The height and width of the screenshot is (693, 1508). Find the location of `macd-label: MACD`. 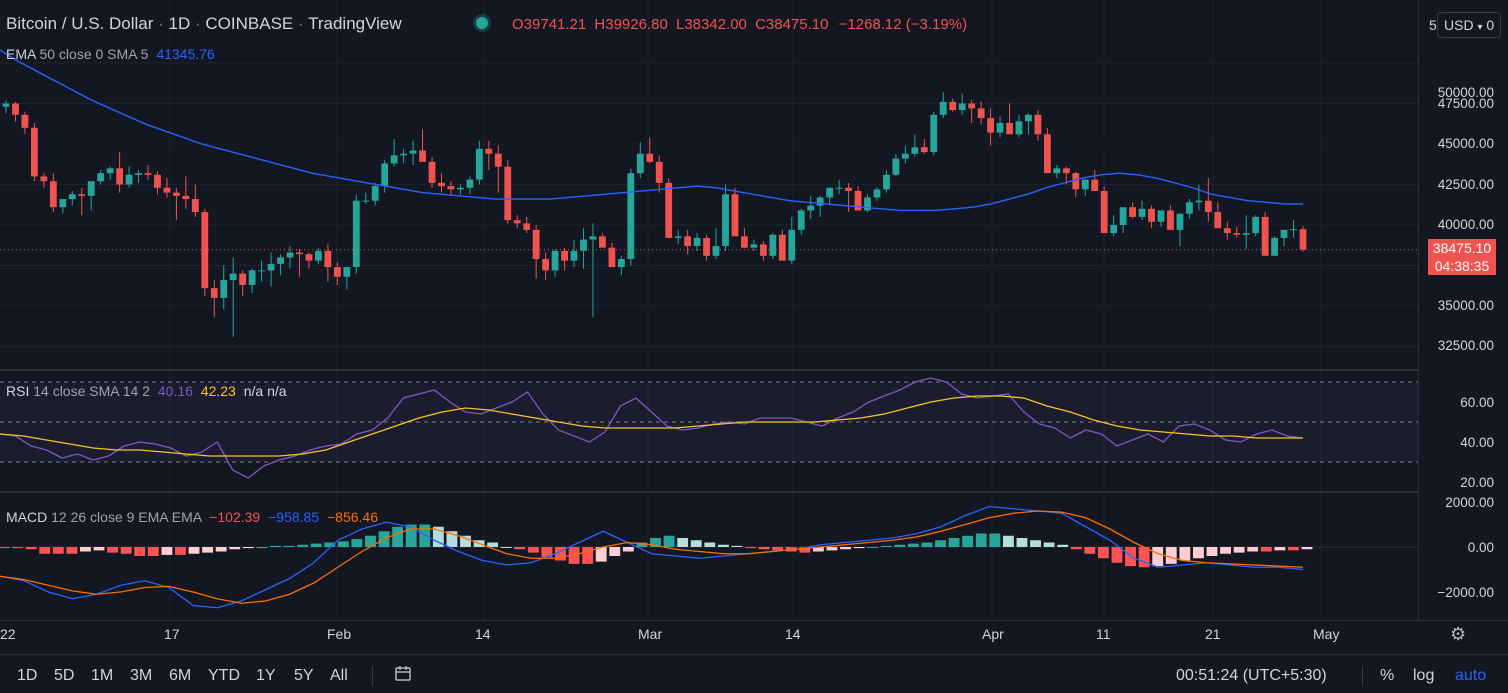

macd-label: MACD is located at coordinates (27, 517).